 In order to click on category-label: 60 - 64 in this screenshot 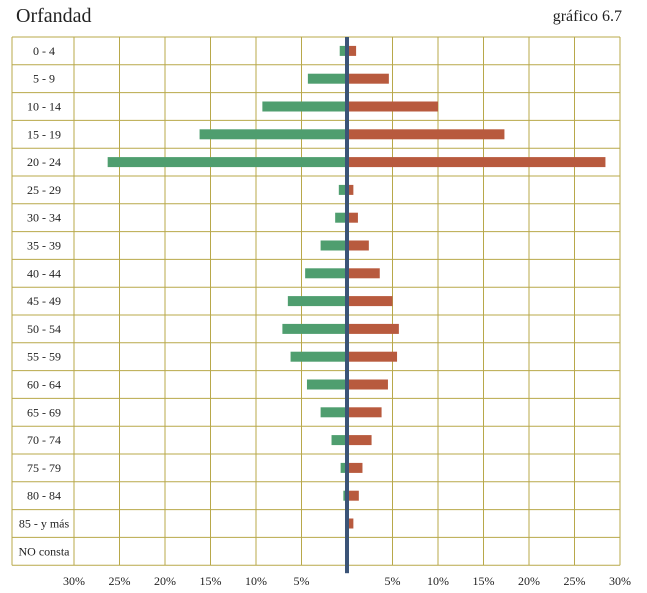, I will do `click(44, 385)`.